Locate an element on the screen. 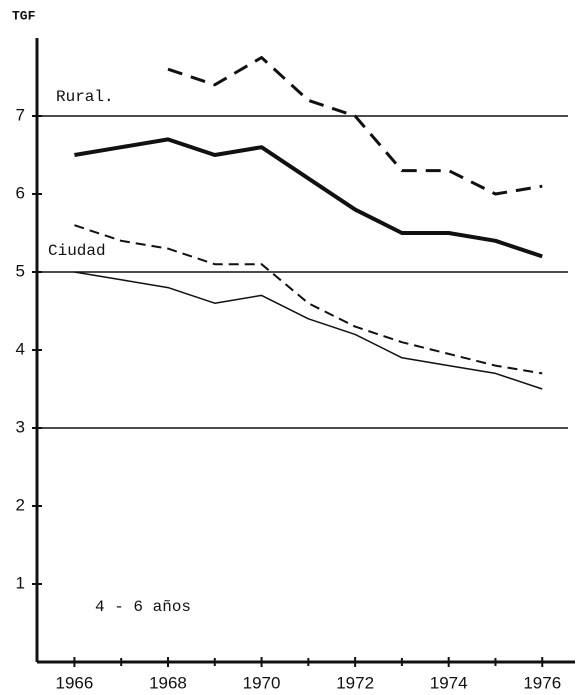  y-tick-label: 3 is located at coordinates (20, 426).